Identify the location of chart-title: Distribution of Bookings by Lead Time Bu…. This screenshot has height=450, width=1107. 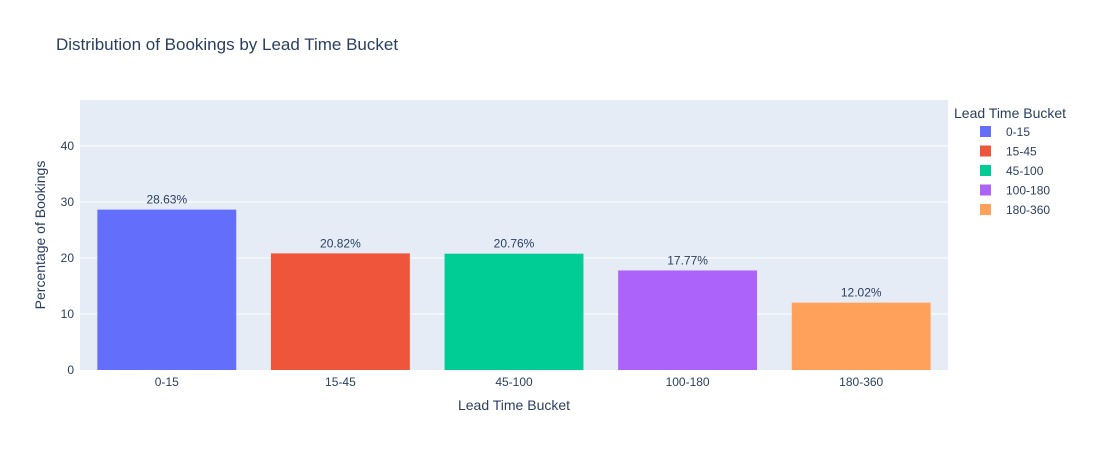
(227, 44).